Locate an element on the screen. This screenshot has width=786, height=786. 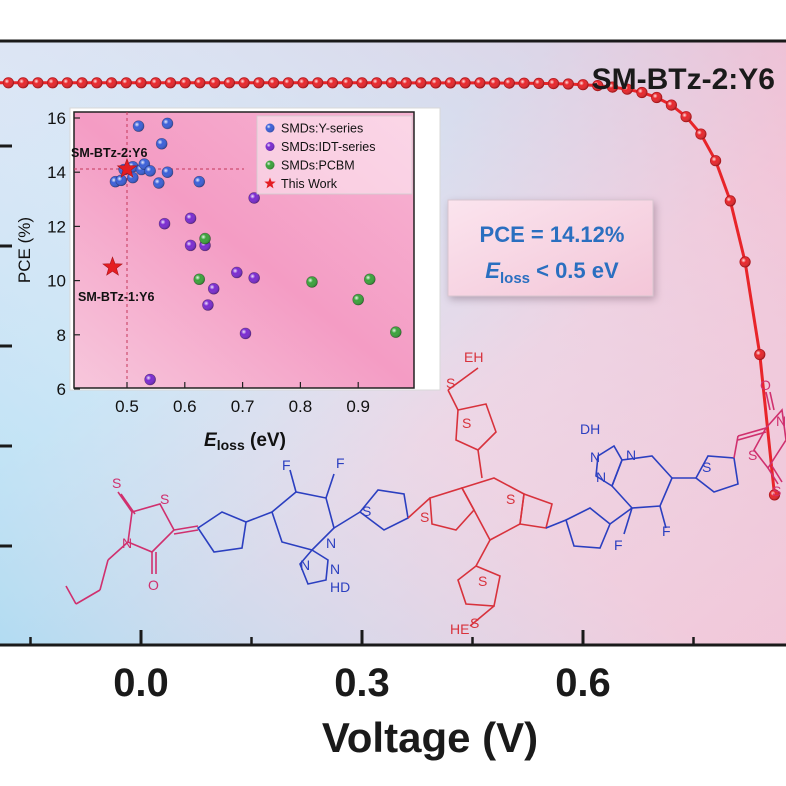
main-x-tick-label: 0.6 is located at coordinates (583, 683).